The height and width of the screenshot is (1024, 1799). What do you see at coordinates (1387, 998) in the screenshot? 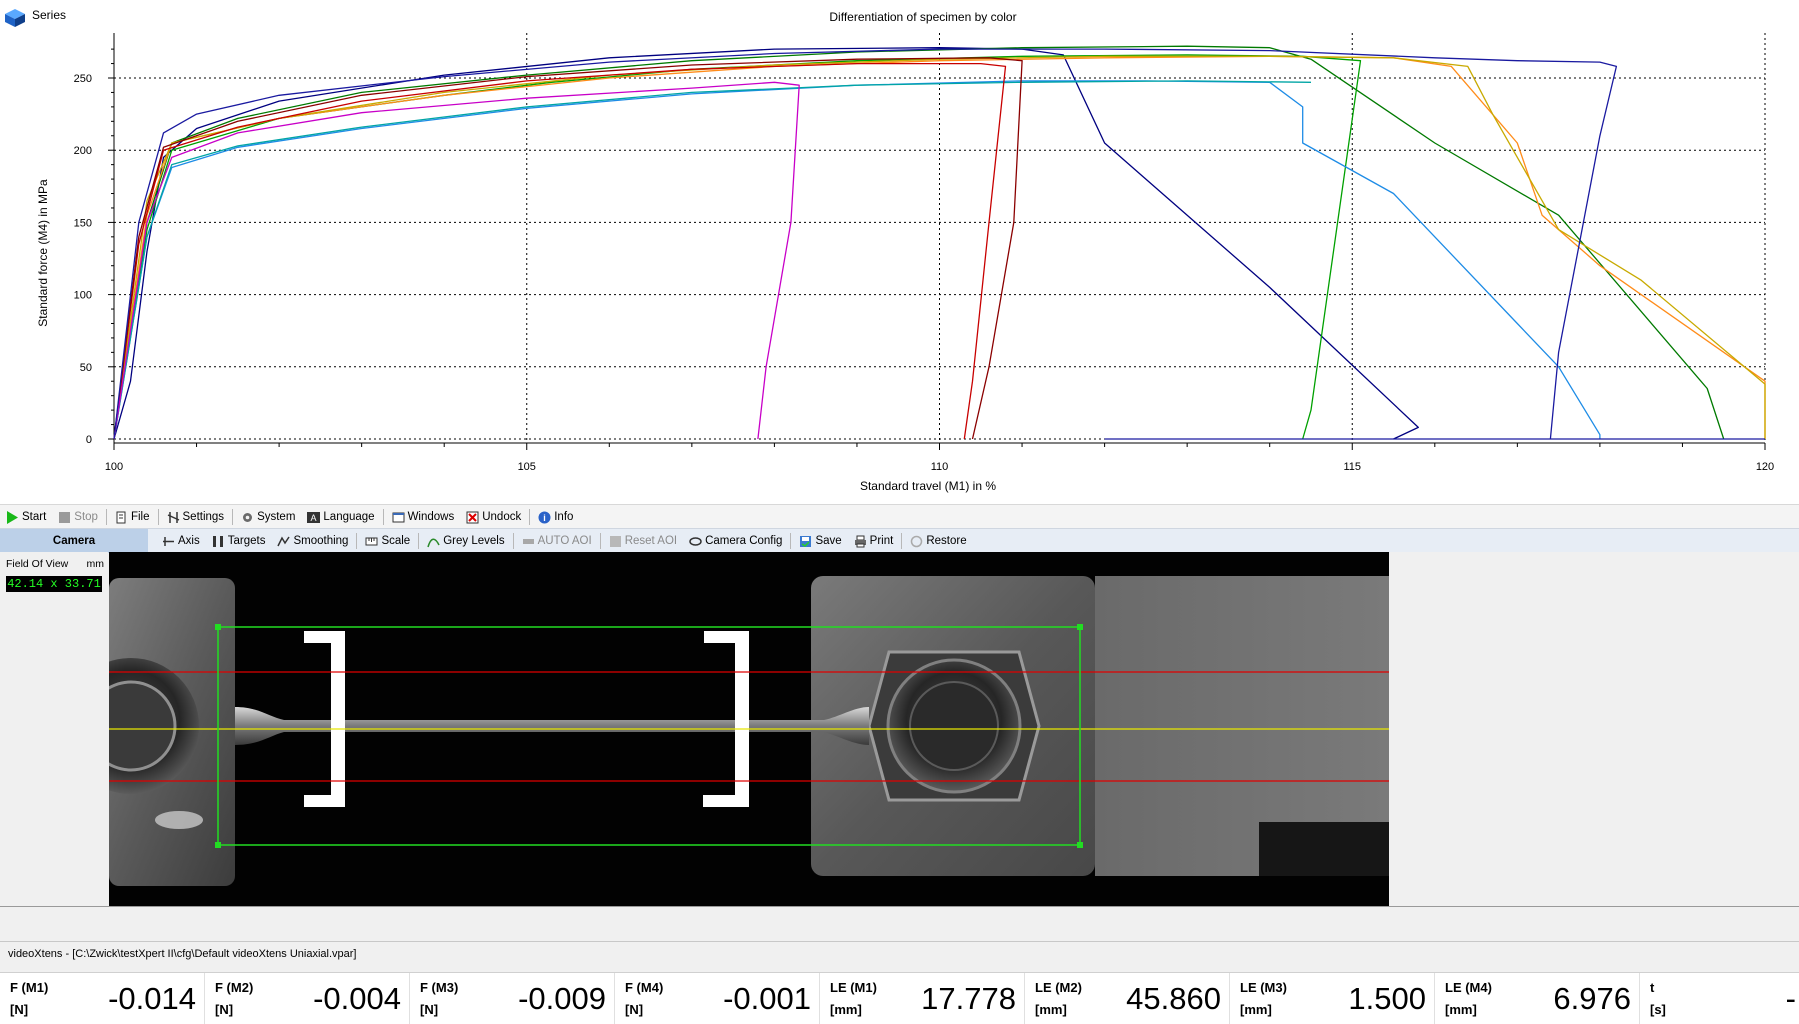
I see `readout-value: 1.500` at bounding box center [1387, 998].